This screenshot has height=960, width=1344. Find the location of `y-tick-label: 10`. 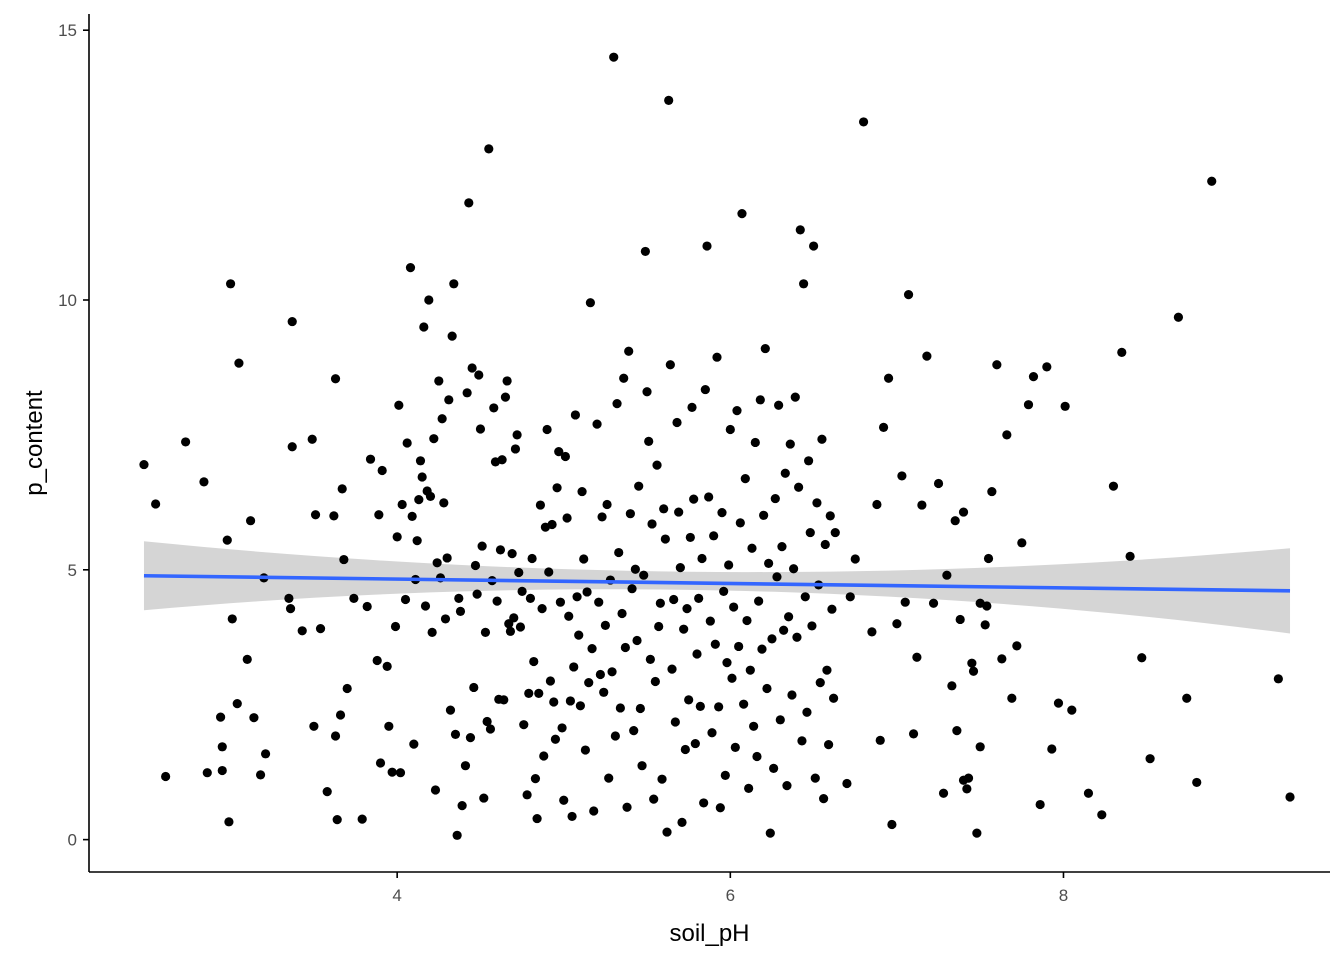

y-tick-label: 10 is located at coordinates (67, 300).